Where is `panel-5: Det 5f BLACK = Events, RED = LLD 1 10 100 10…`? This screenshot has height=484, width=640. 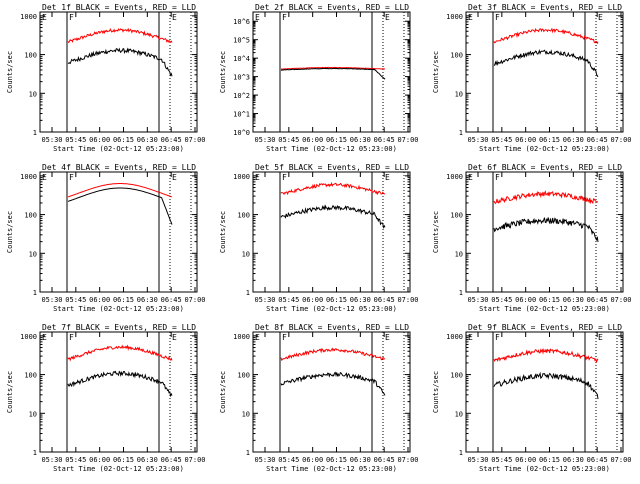
panel-5: Det 5f BLACK = Events, RED = LLD 1 10 100 10… is located at coordinates (319, 238).